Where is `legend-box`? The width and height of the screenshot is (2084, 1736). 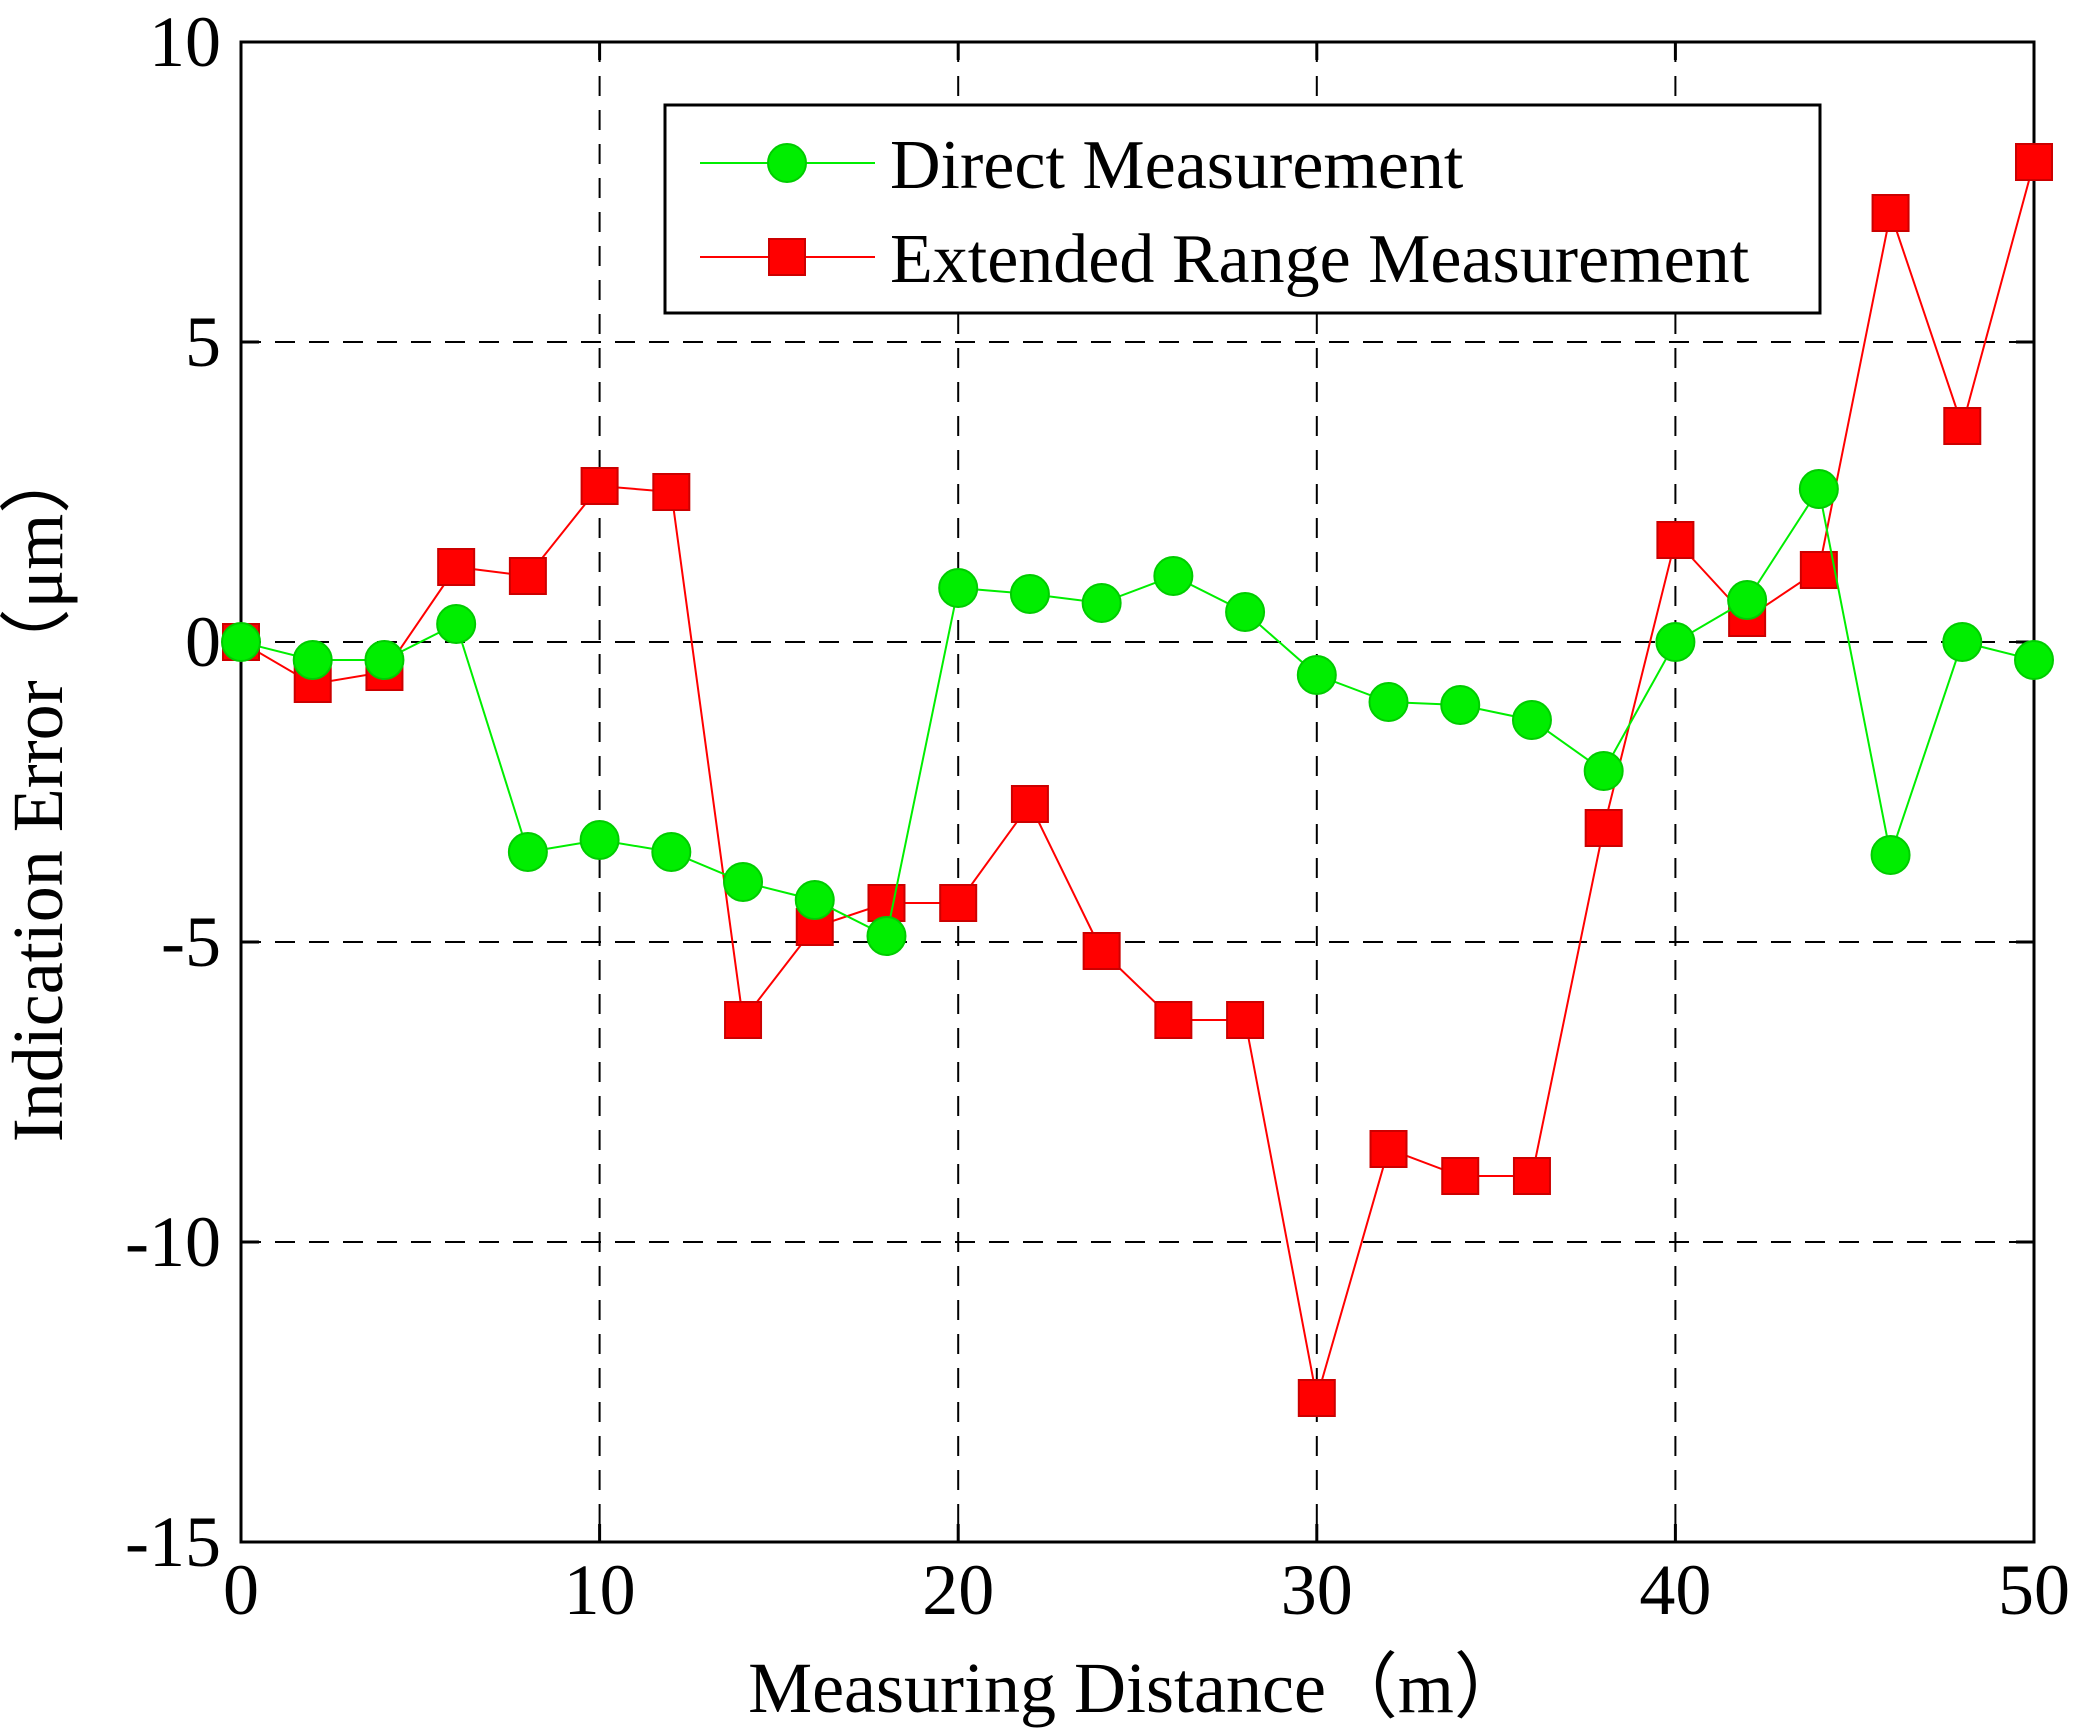 legend-box is located at coordinates (1242, 209).